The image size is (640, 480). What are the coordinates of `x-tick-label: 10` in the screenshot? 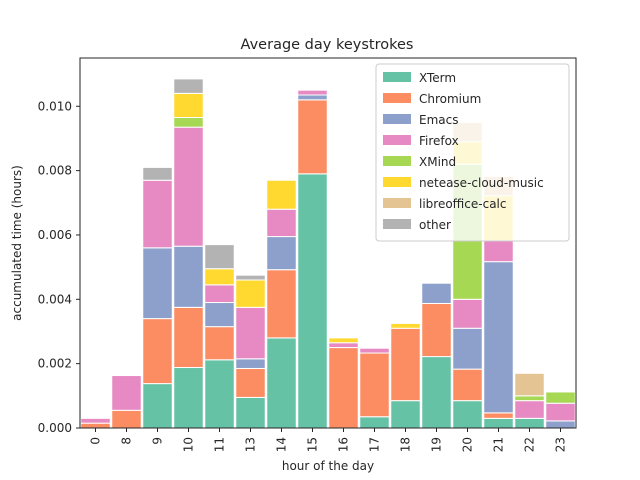 It's located at (189, 444).